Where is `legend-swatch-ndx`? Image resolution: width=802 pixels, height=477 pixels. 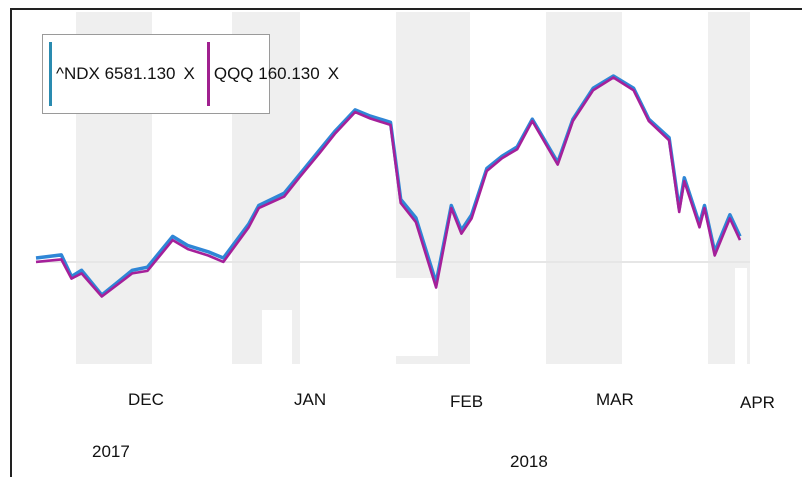 legend-swatch-ndx is located at coordinates (50, 74).